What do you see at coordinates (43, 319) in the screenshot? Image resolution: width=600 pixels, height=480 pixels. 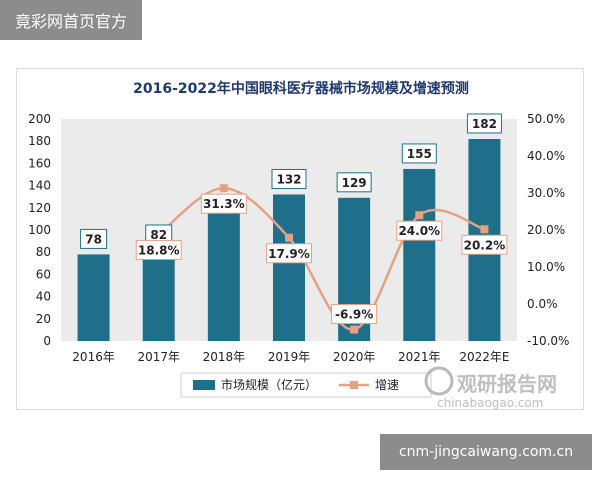 I see `y-left-tick-label: 20` at bounding box center [43, 319].